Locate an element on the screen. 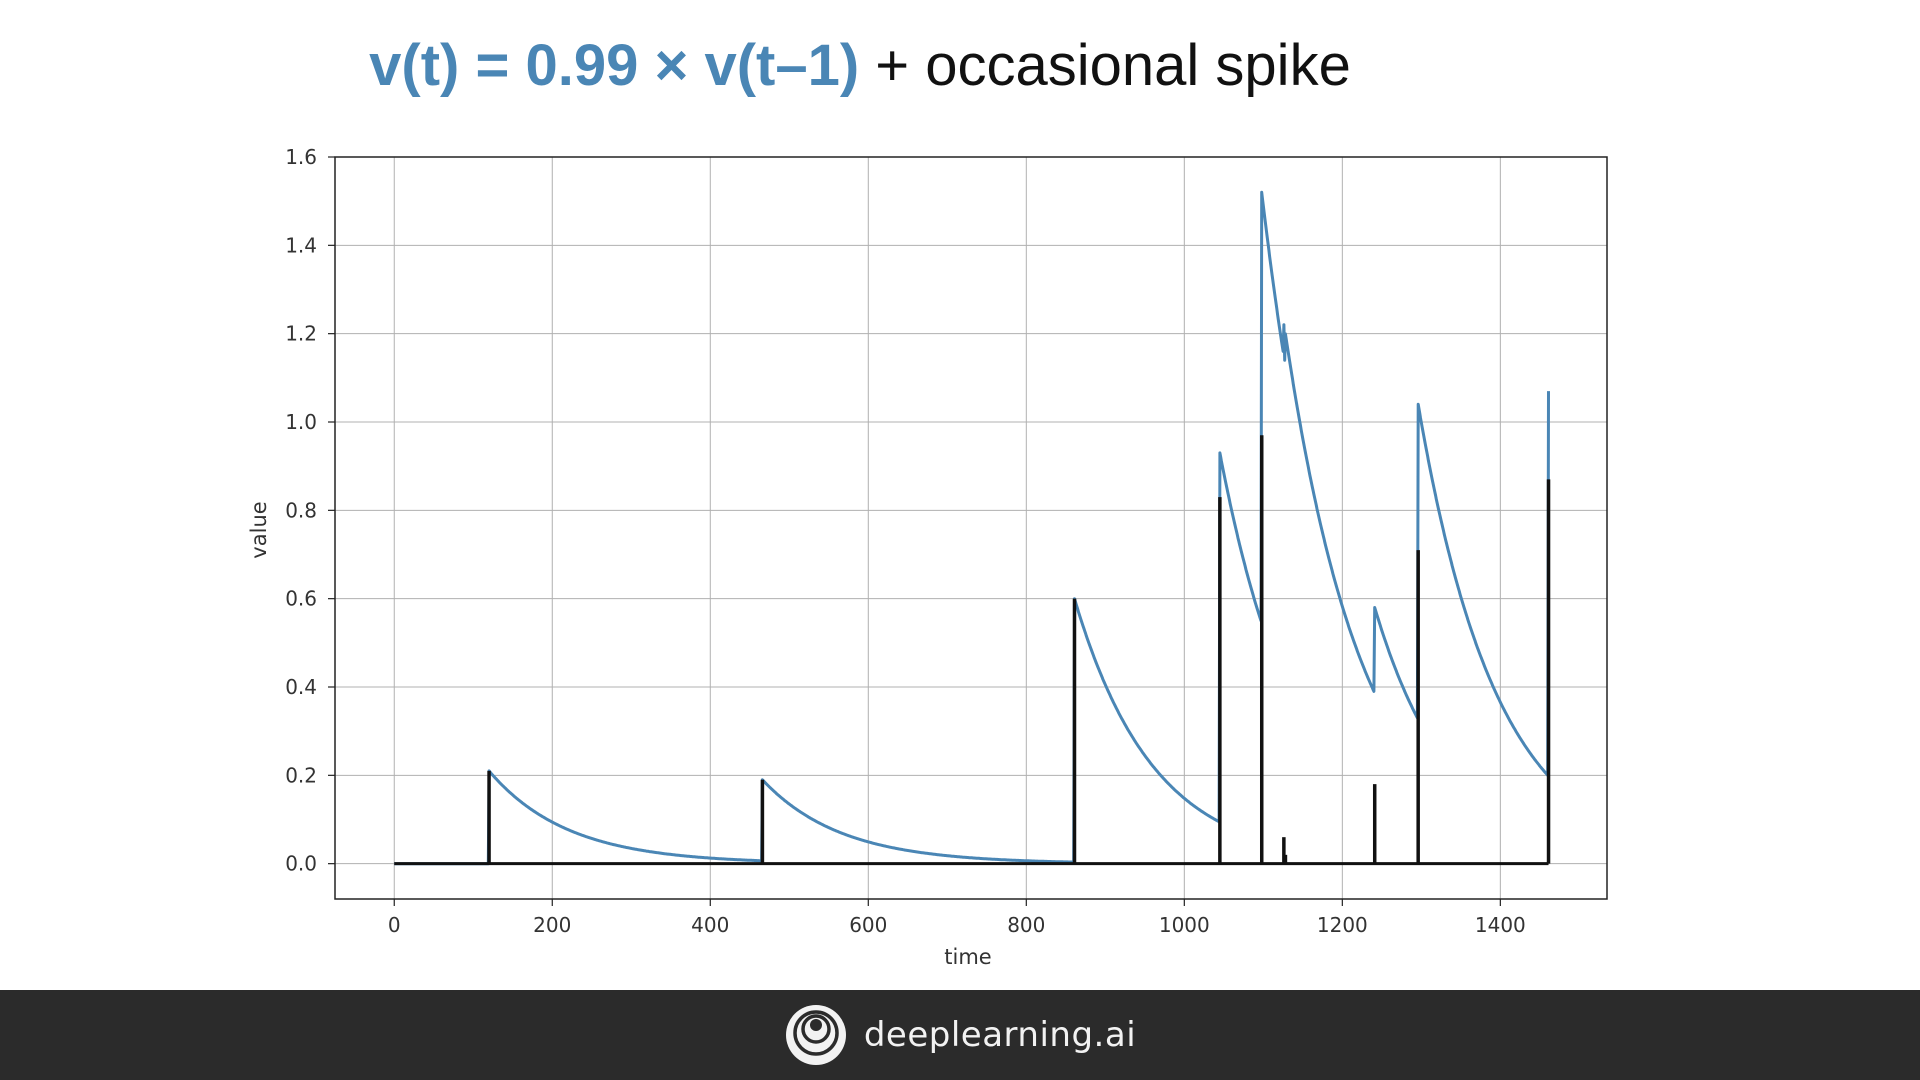 The width and height of the screenshot is (1920, 1080). x-tick-label: 1200 is located at coordinates (1342, 925).